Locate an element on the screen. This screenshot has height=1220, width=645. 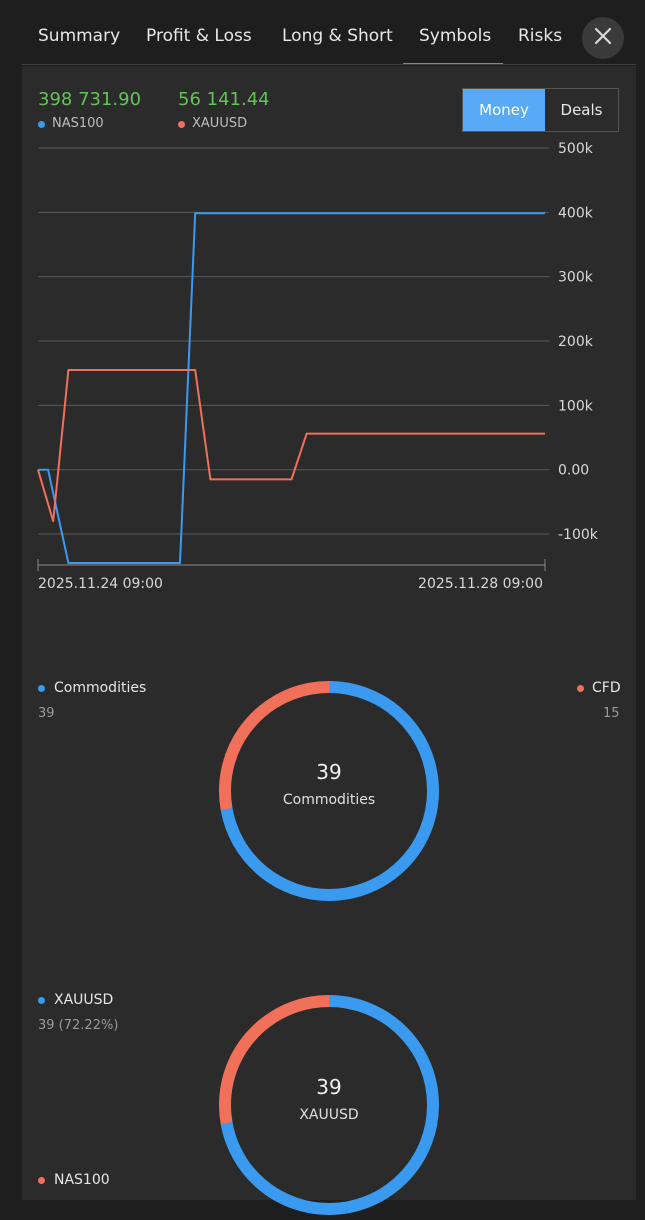
y-tick-label: -100k is located at coordinates (578, 535).